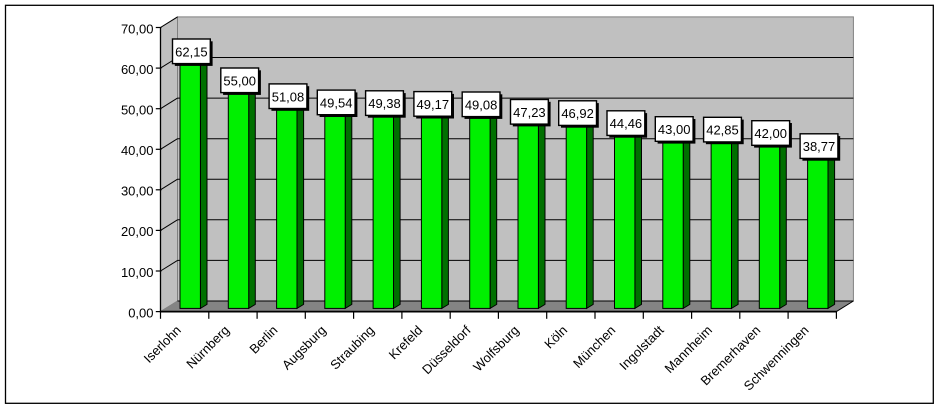  Describe the element at coordinates (529, 112) in the screenshot. I see `svg-text: 47,23` at that location.